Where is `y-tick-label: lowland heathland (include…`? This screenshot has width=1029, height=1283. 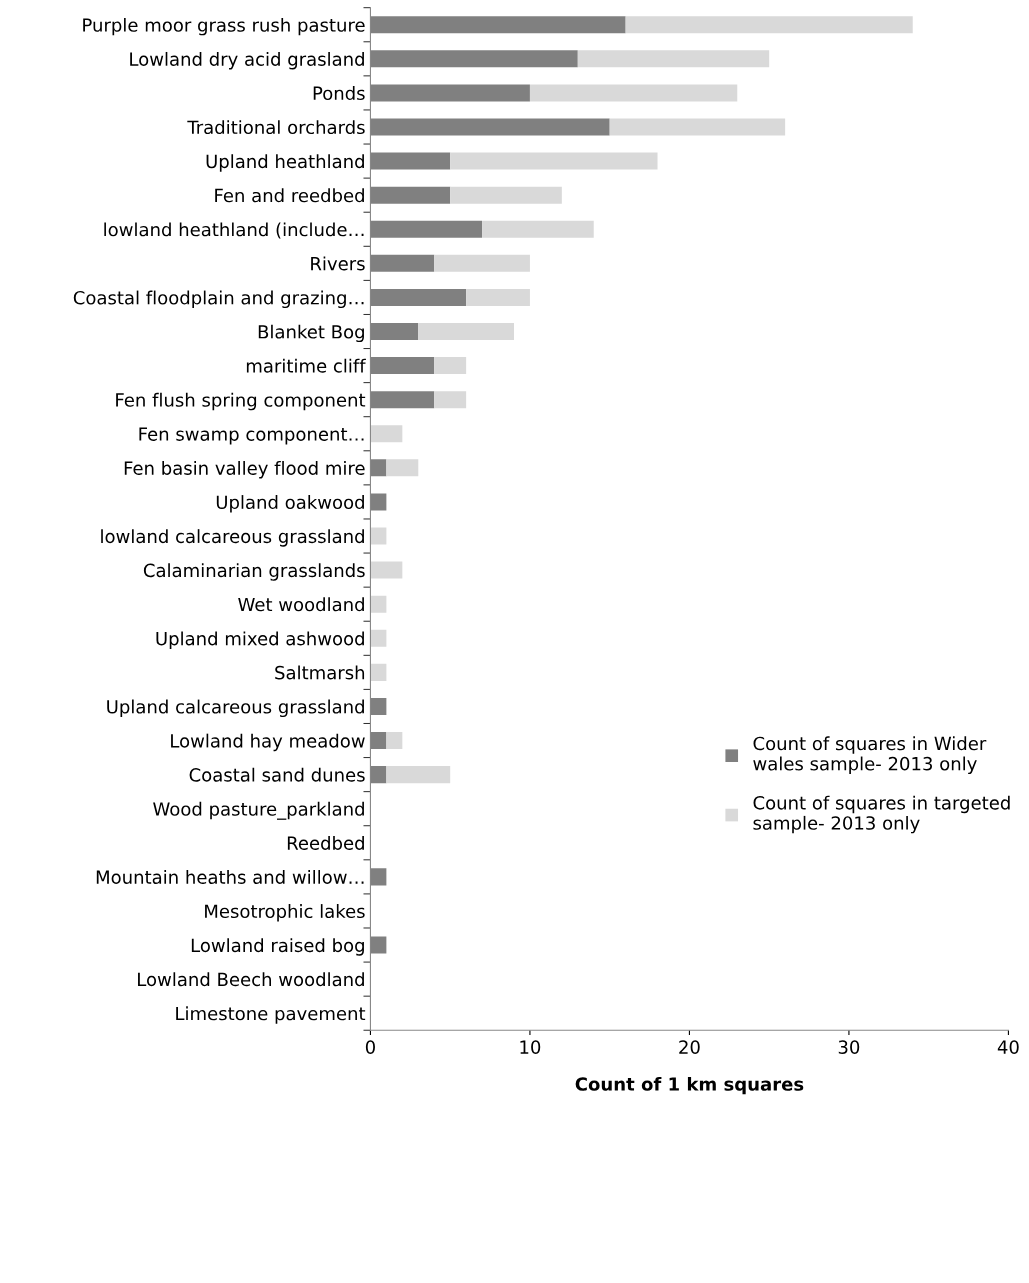
y-tick-label: lowland heathland (include… is located at coordinates (234, 230).